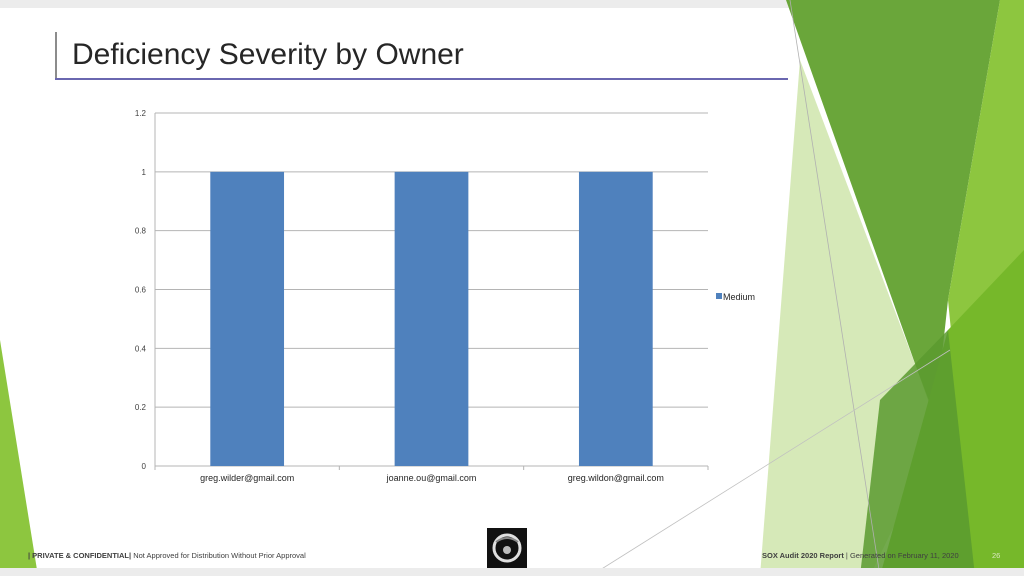 Image resolution: width=1024 pixels, height=576 pixels. I want to click on legend-label: Medium, so click(739, 297).